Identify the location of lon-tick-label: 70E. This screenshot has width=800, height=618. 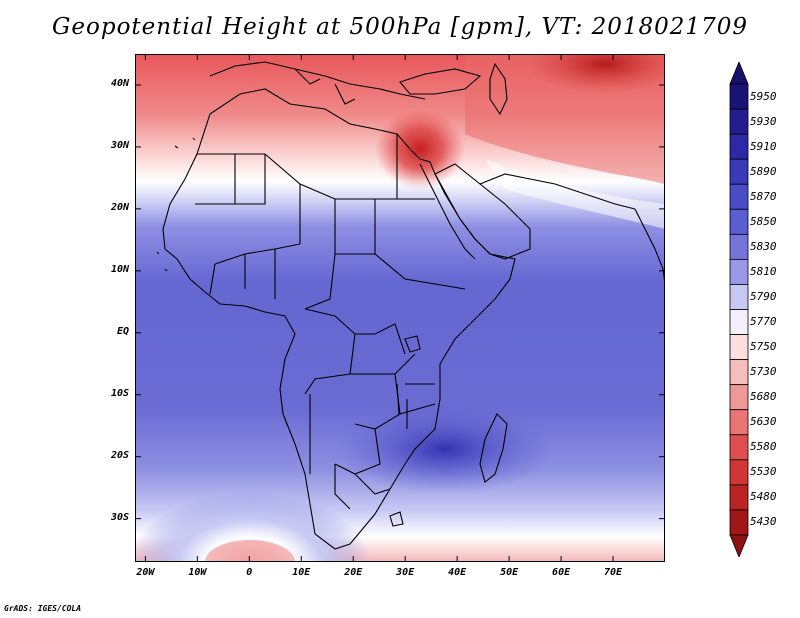
(613, 572).